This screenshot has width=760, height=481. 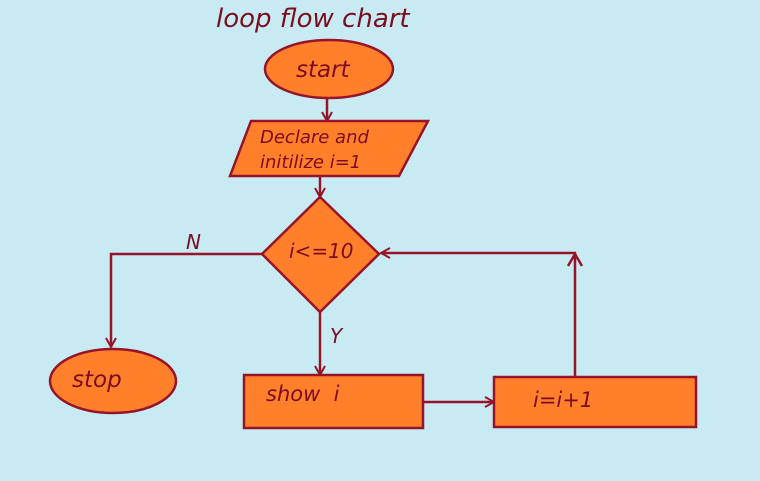 I want to click on yes-branch-label: Y, so click(x=337, y=336).